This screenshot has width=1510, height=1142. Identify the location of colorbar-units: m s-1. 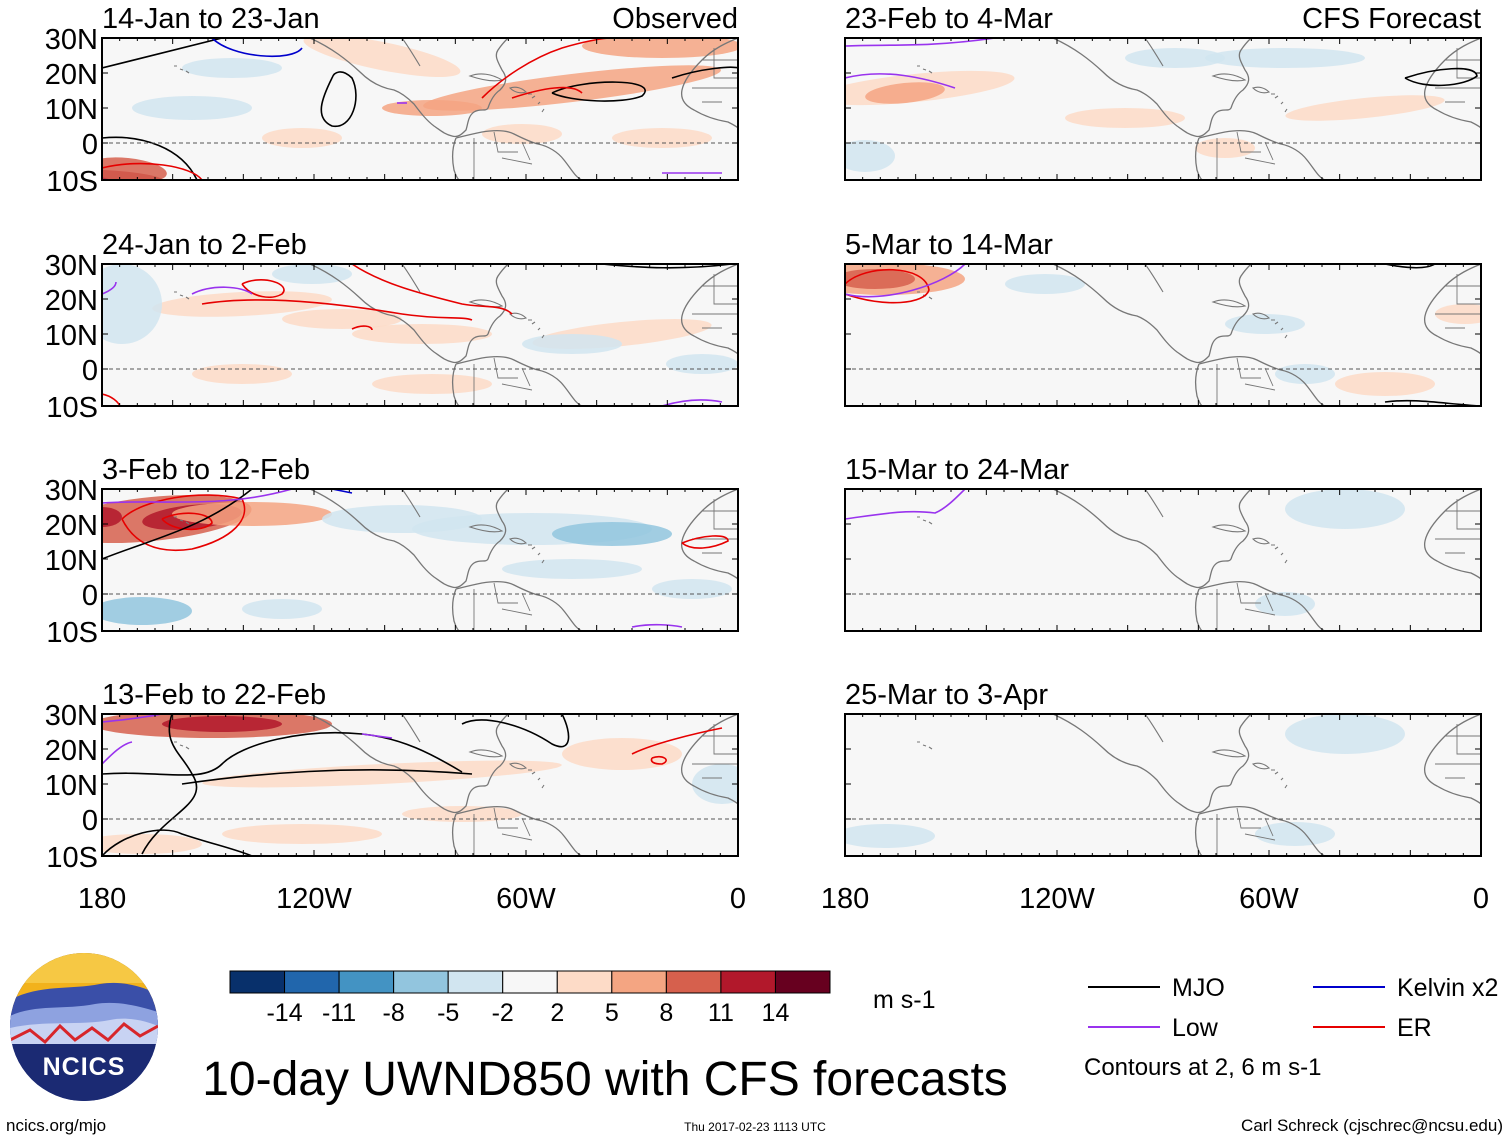
(904, 1000).